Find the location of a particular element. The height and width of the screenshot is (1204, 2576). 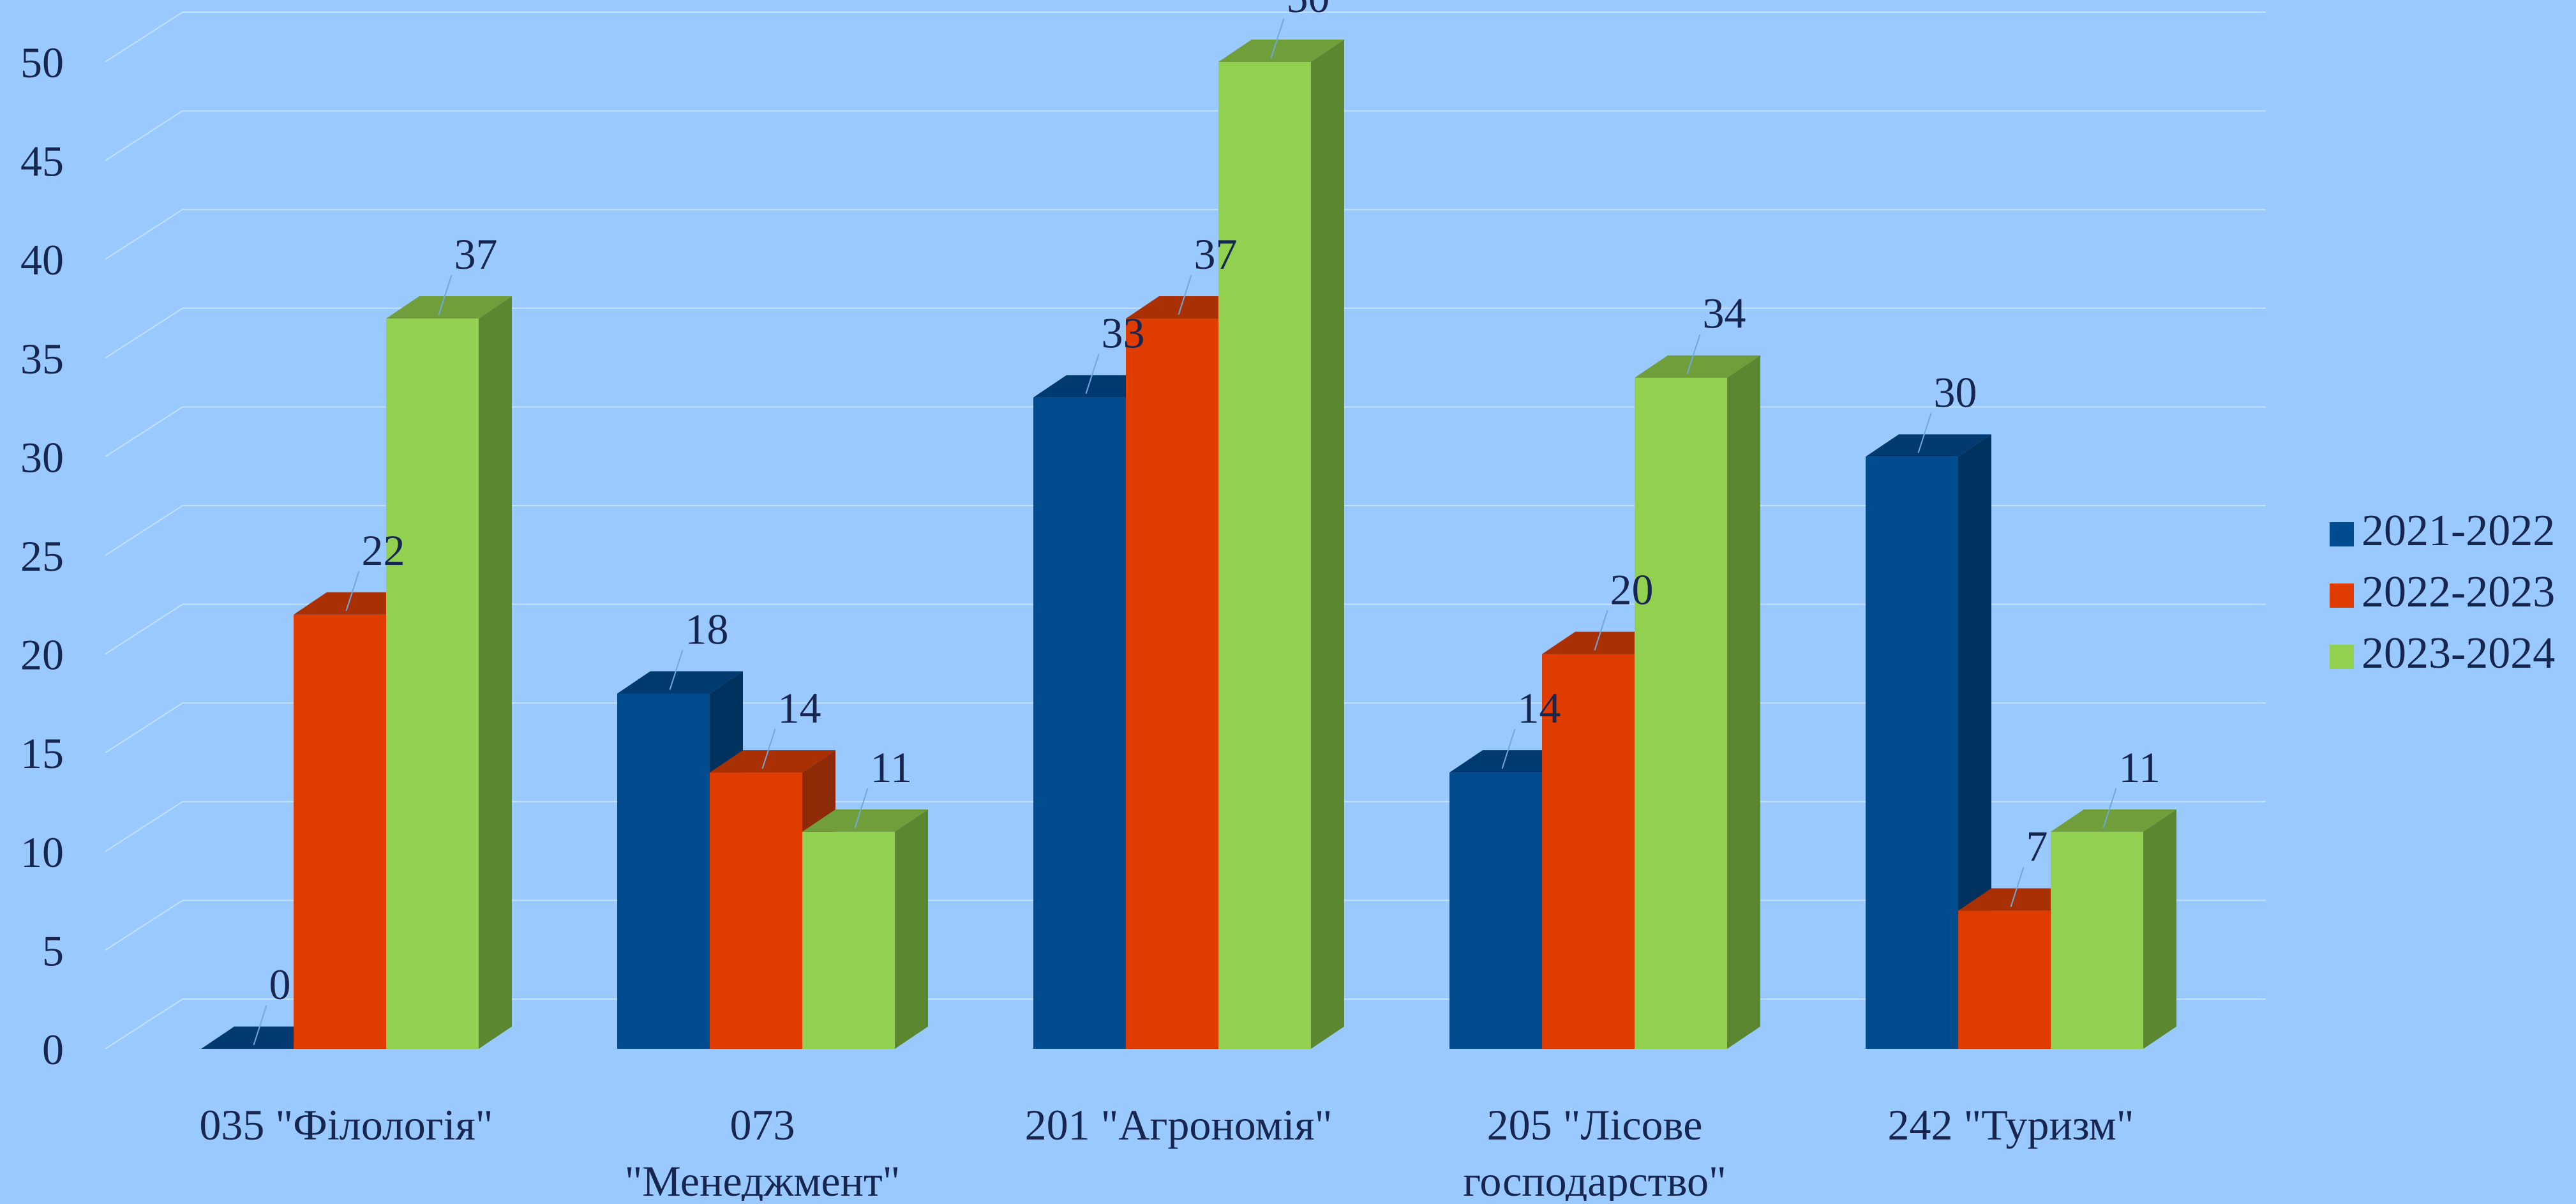

data-label: 20 is located at coordinates (1632, 590).